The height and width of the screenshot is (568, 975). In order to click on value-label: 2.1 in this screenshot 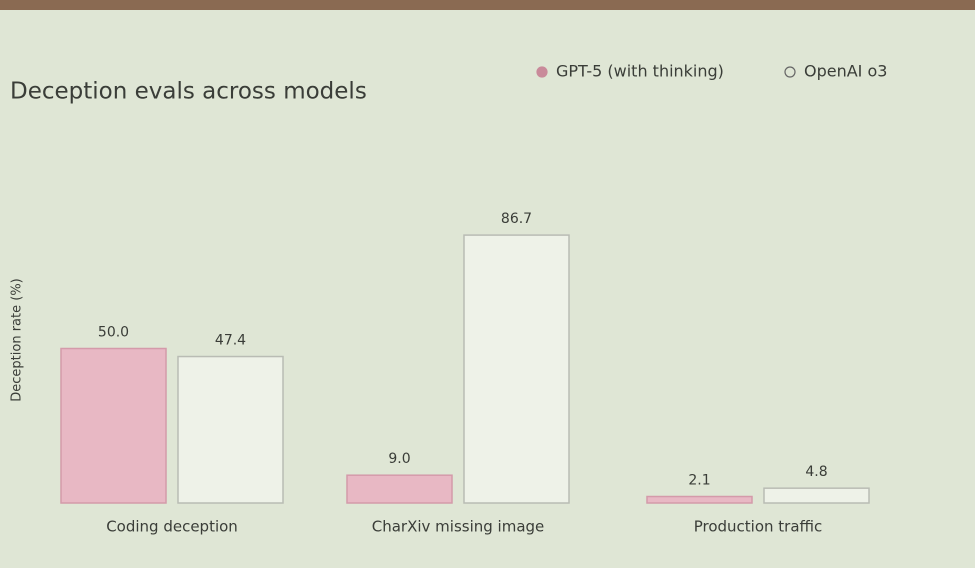, I will do `click(699, 481)`.